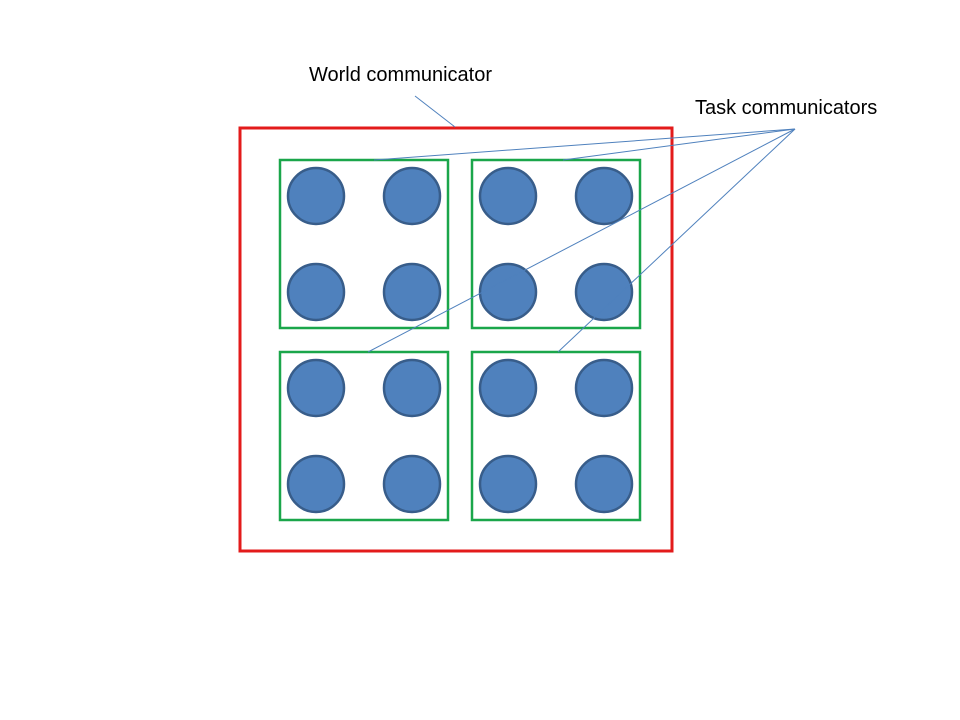 Image resolution: width=960 pixels, height=720 pixels. I want to click on world-communicator-label: World communicator, so click(401, 75).